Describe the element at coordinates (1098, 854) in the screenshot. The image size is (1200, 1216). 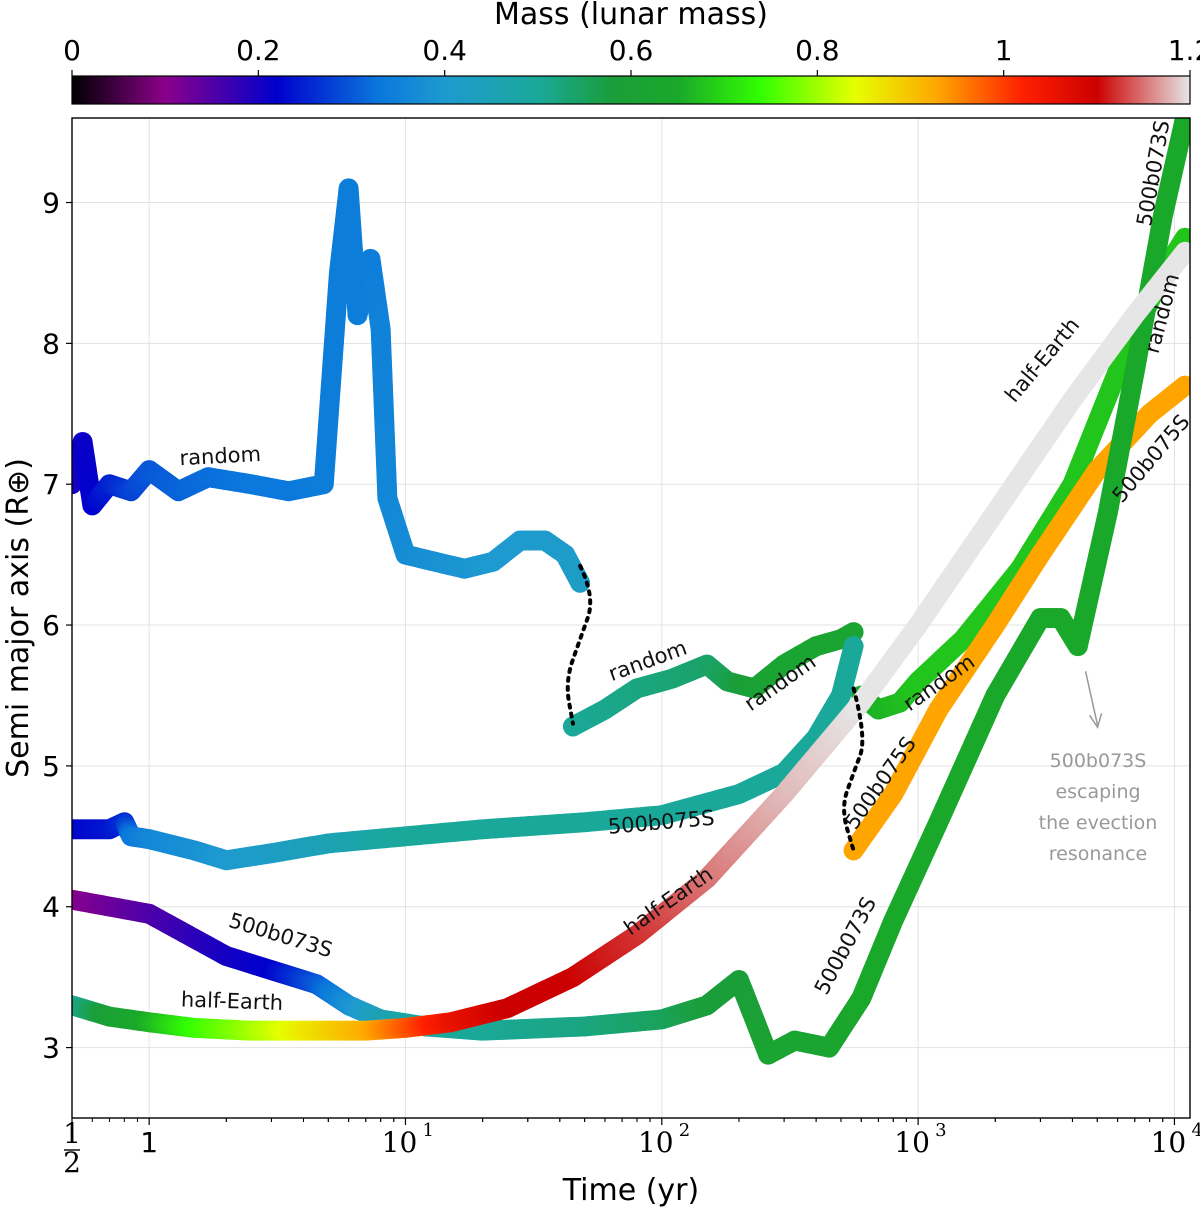
I see `annotation-text: resonance` at that location.